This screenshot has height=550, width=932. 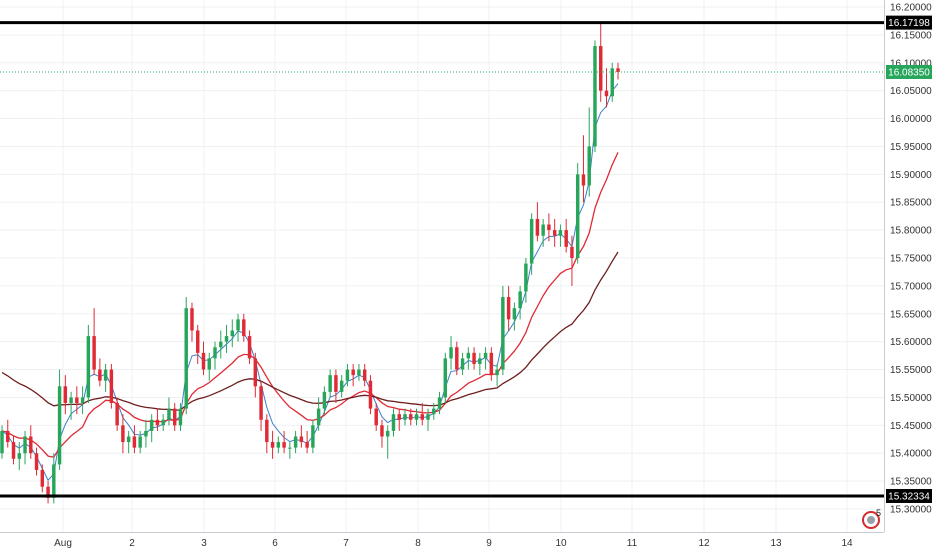 What do you see at coordinates (871, 518) in the screenshot?
I see `logo-badge: 5` at bounding box center [871, 518].